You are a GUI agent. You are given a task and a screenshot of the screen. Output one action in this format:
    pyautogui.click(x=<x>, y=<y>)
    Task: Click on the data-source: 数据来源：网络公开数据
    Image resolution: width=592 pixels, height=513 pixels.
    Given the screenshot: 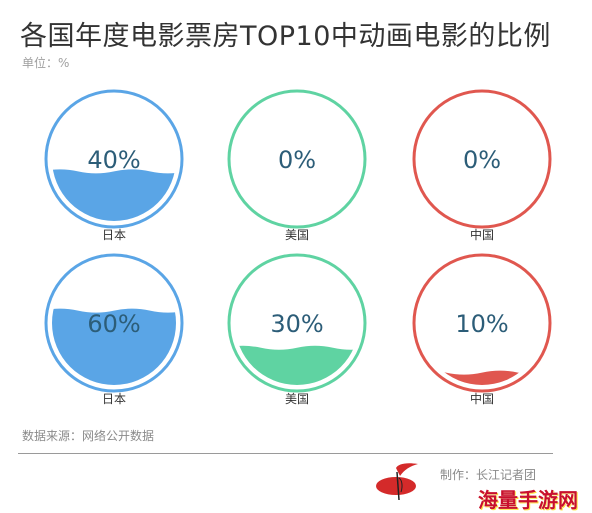 What is the action you would take?
    pyautogui.click(x=88, y=436)
    